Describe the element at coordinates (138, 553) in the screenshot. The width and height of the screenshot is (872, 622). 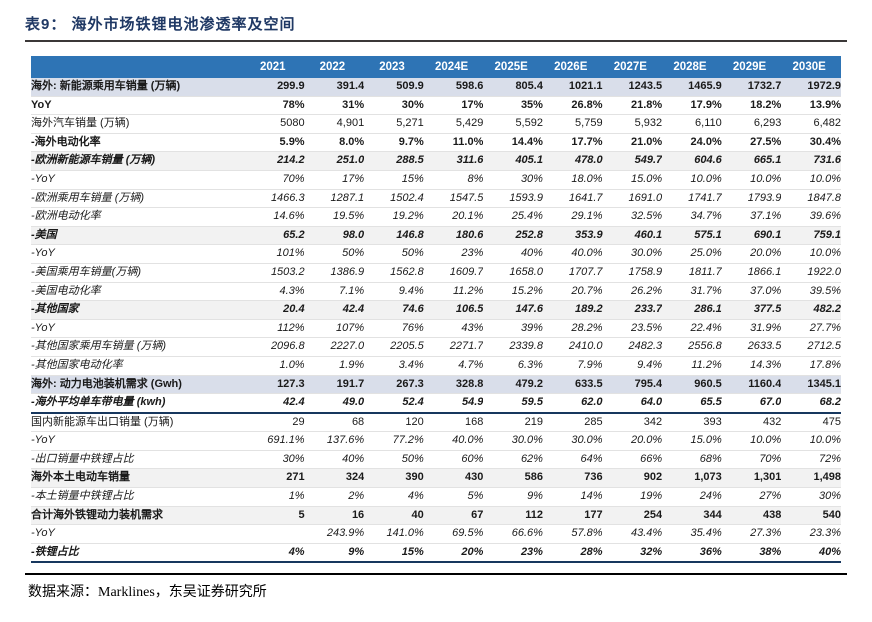
I see `row-label: -铁锂占比` at that location.